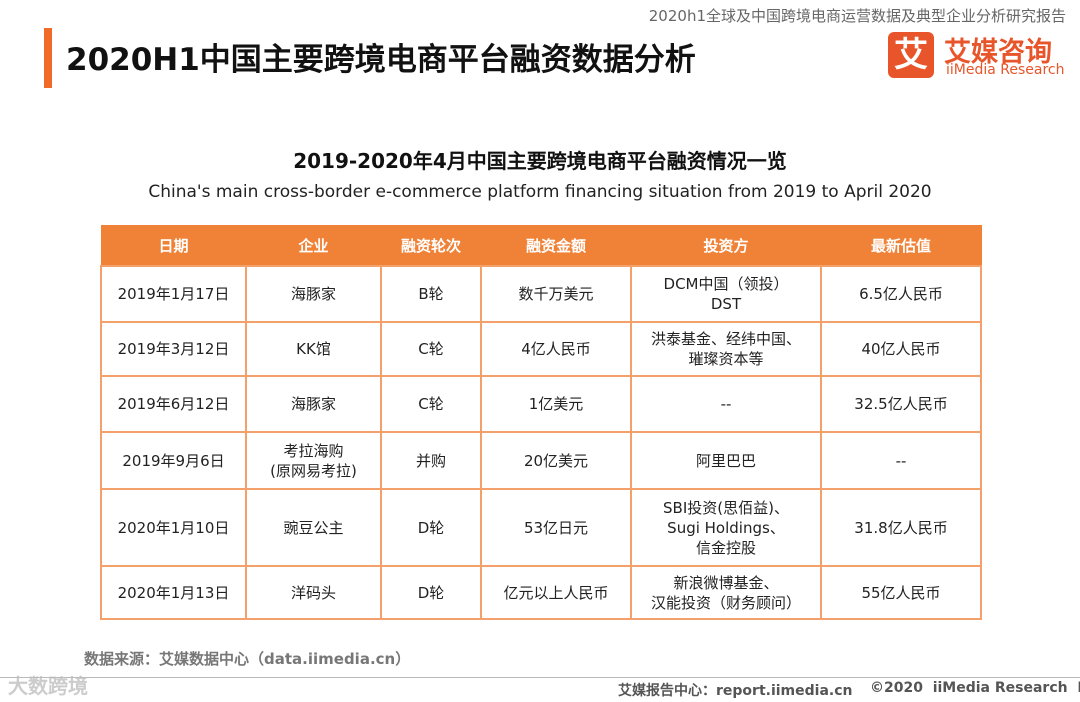 The width and height of the screenshot is (1080, 702). Describe the element at coordinates (901, 349) in the screenshot. I see `table-cell: 40亿人民币` at that location.